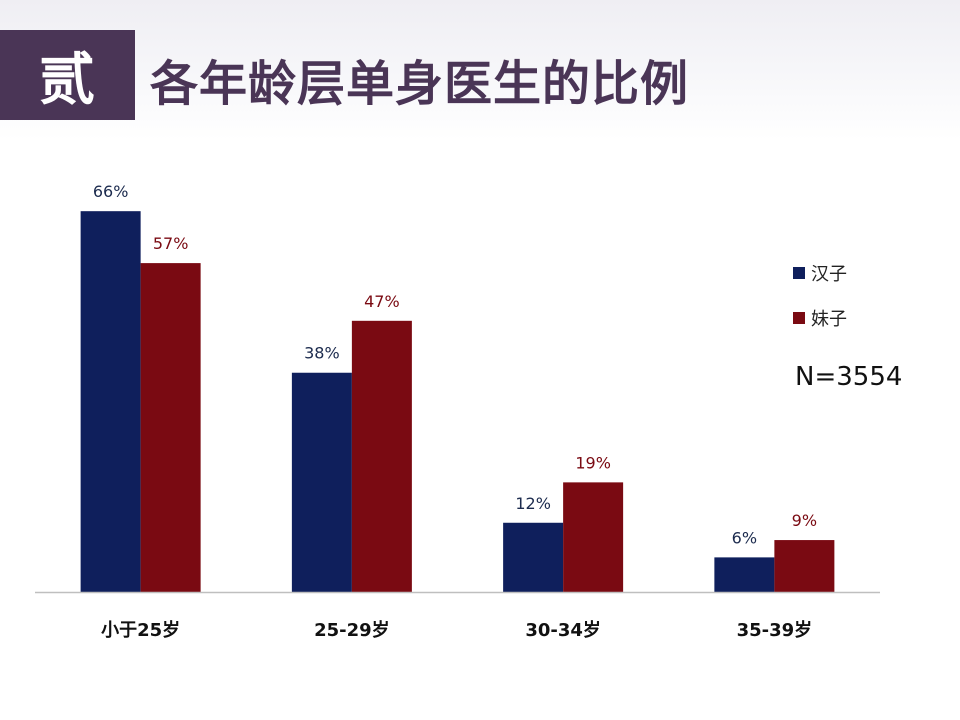 Image resolution: width=960 pixels, height=720 pixels. I want to click on data-label-female-1: 47%, so click(382, 301).